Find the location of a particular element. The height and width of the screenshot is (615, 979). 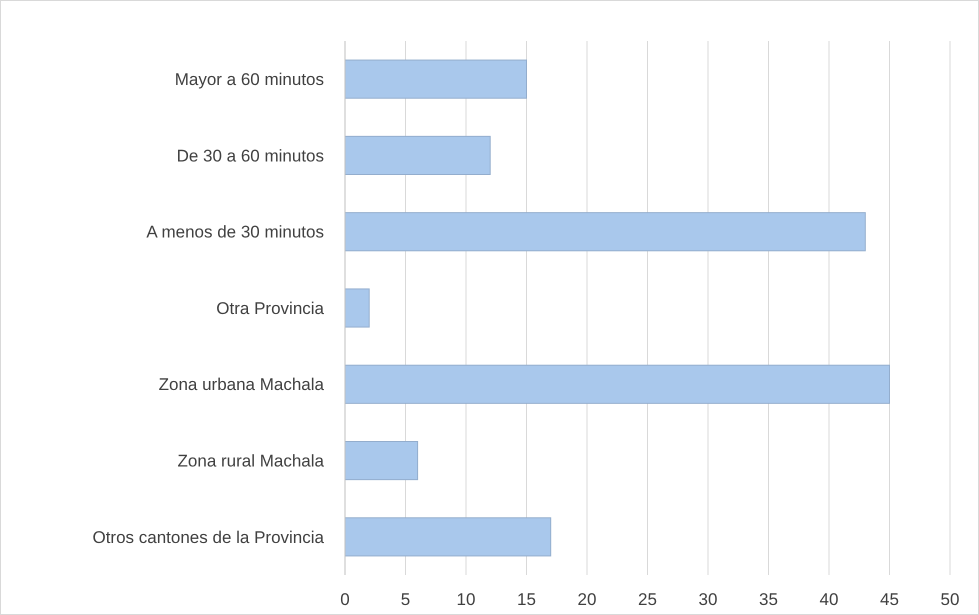

x-tick-label: 40 is located at coordinates (829, 599).